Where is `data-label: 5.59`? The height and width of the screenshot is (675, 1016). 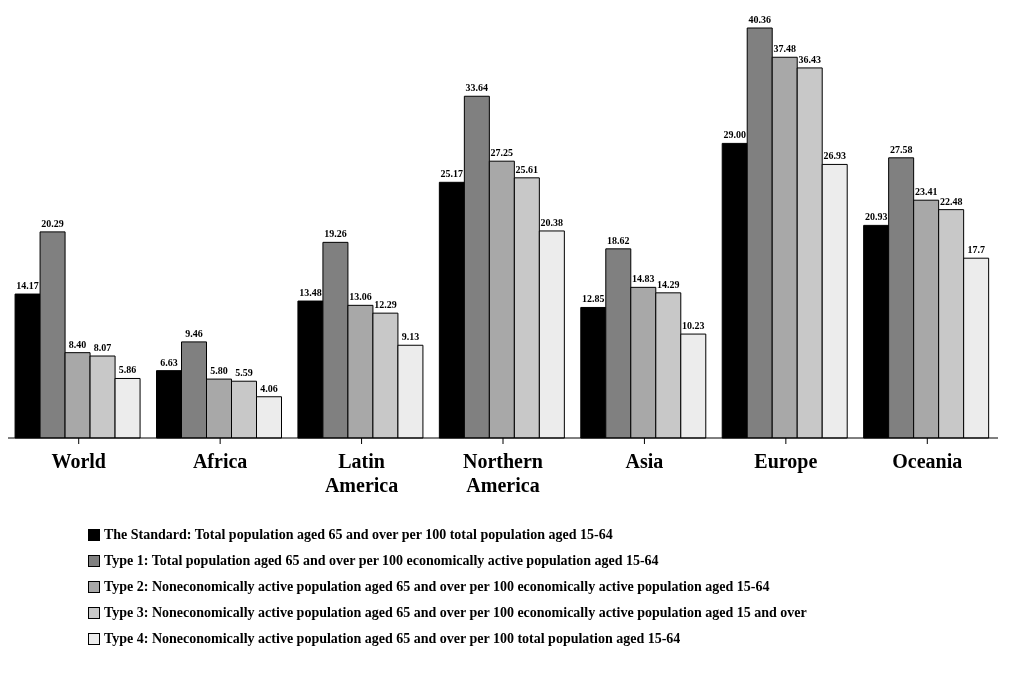
data-label: 5.59 is located at coordinates (244, 373).